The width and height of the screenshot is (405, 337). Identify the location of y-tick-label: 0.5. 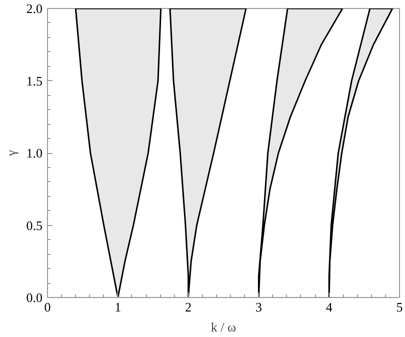
(34, 225).